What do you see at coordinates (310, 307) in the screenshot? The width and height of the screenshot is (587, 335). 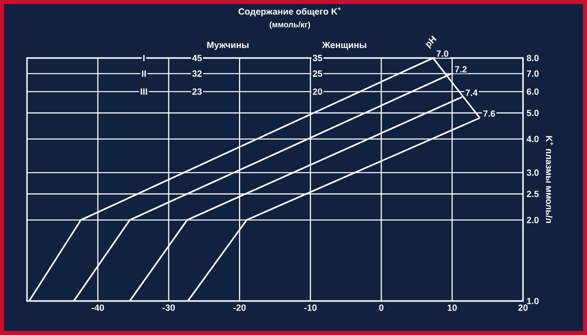 I see `x-tick-label: -10` at bounding box center [310, 307].